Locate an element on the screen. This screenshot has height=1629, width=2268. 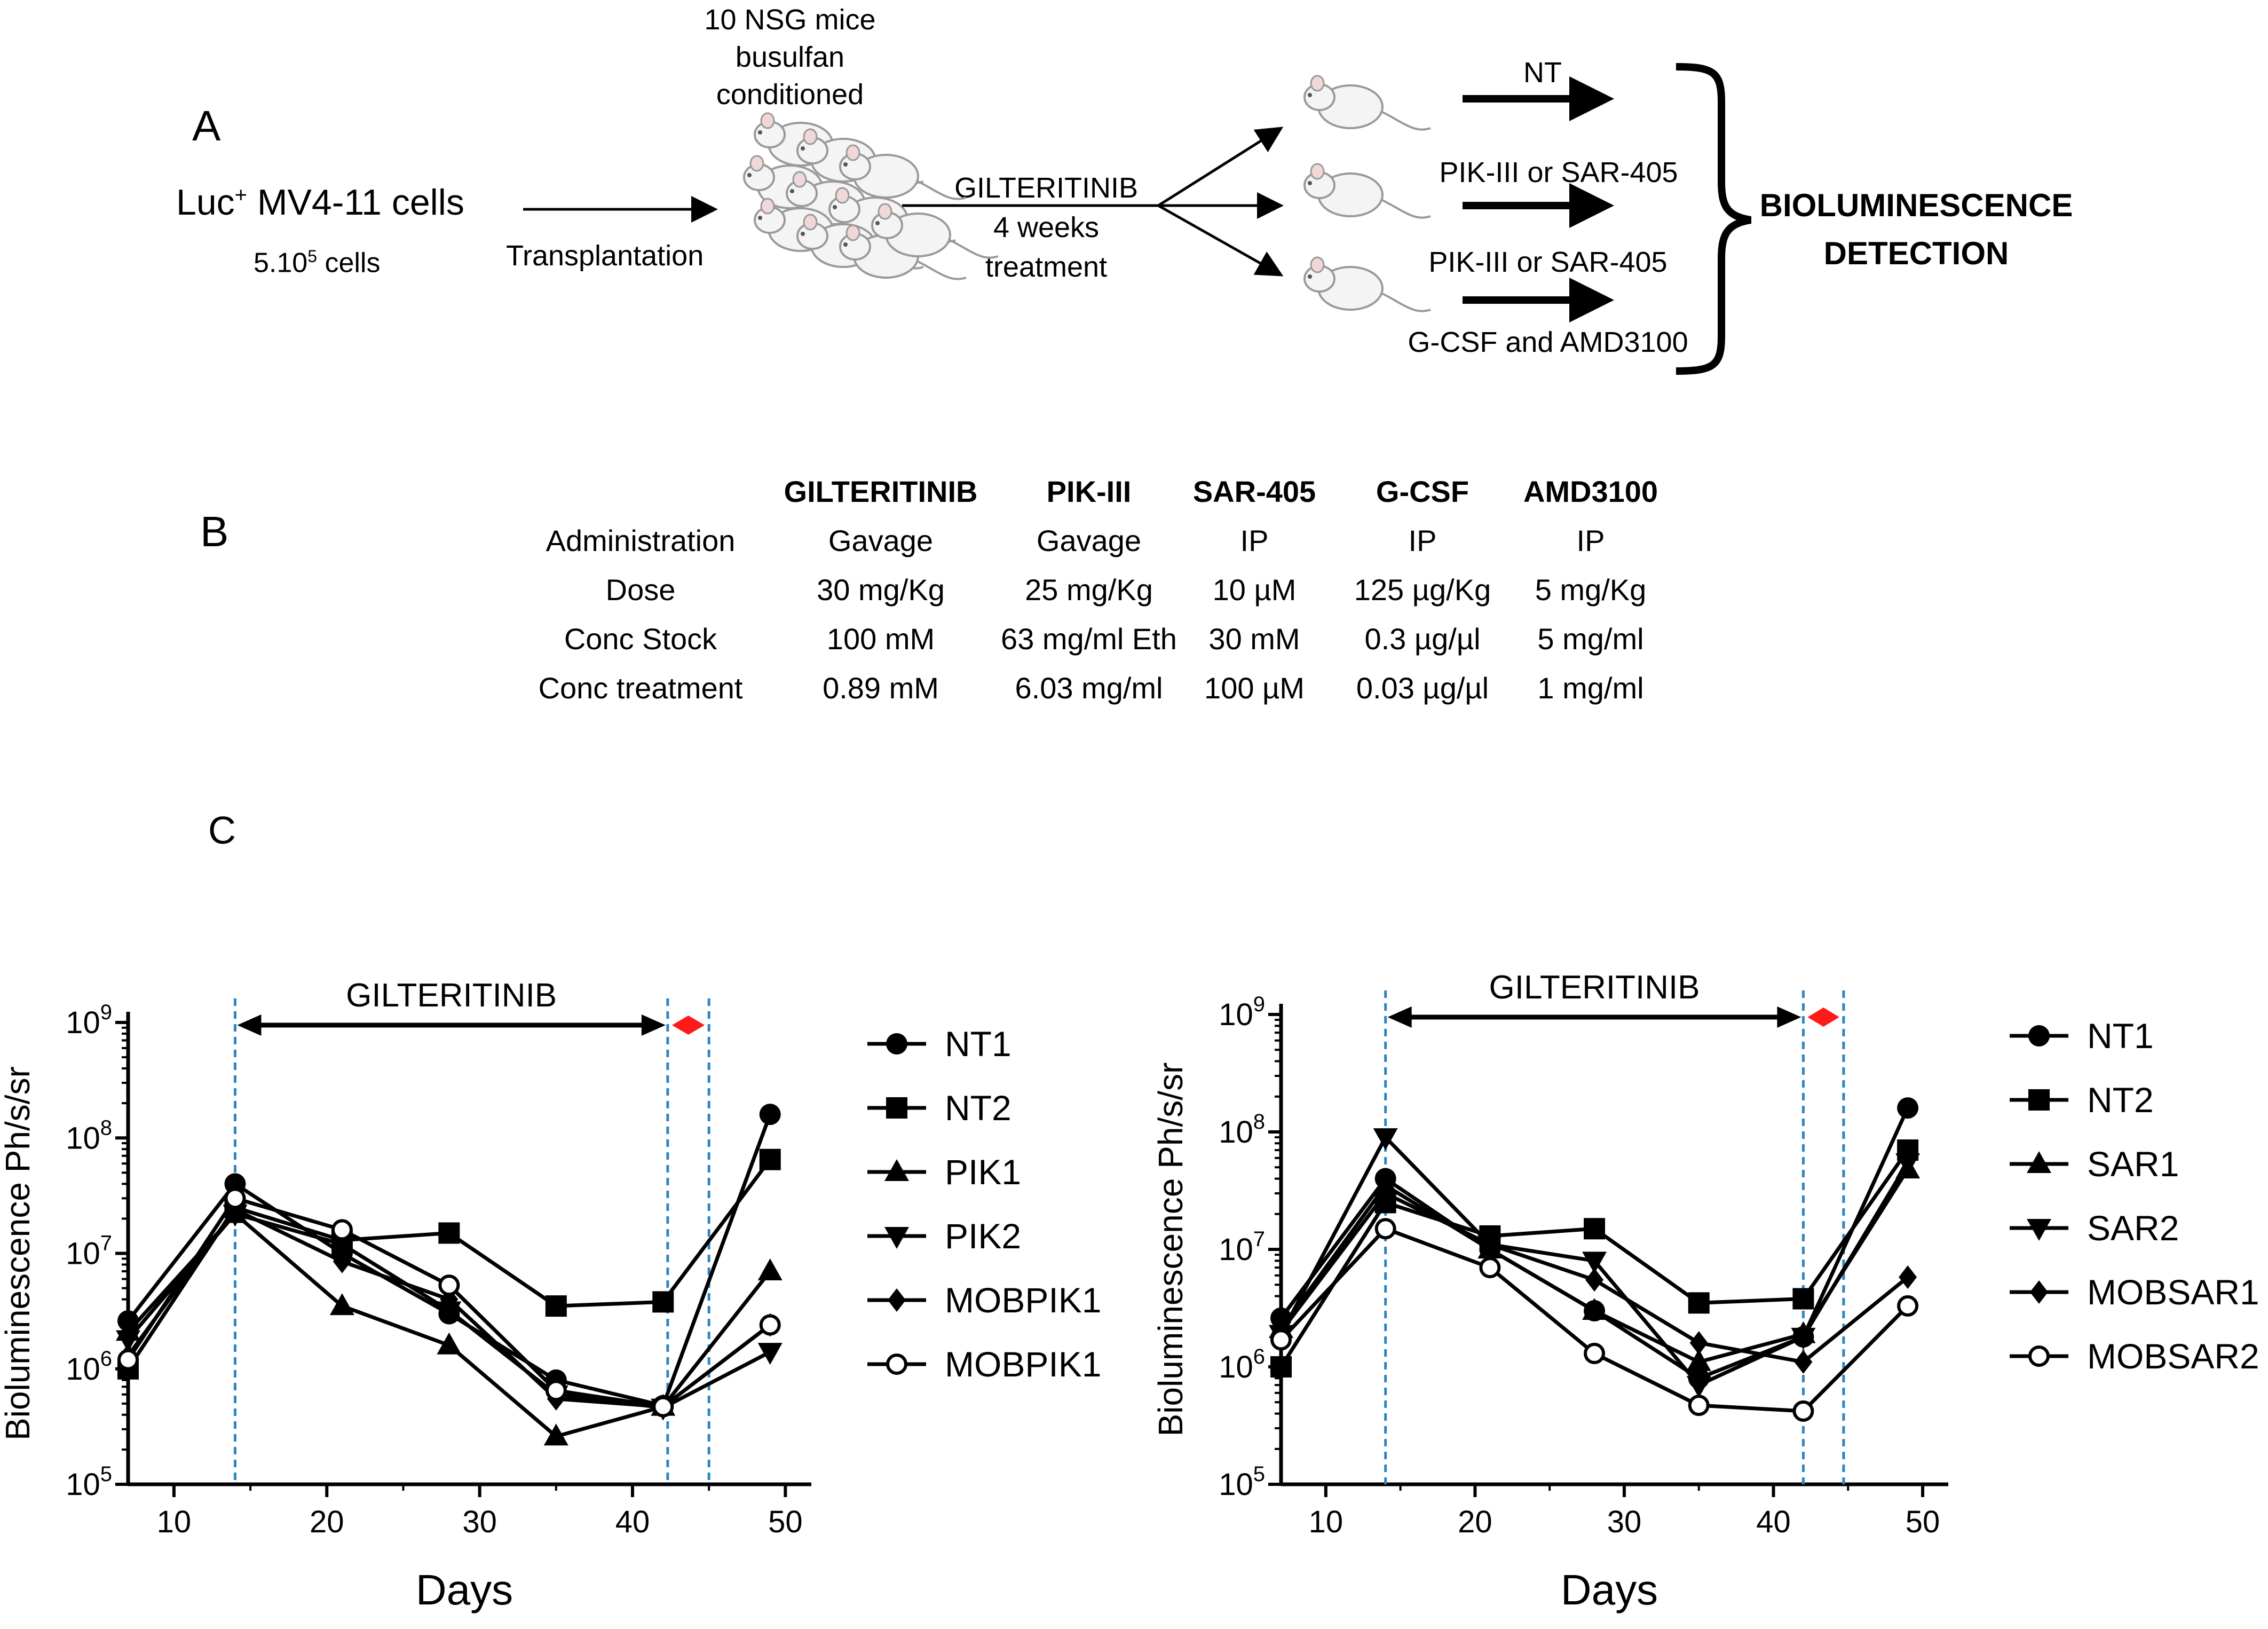
series-line-nt1 is located at coordinates (449, 1260).